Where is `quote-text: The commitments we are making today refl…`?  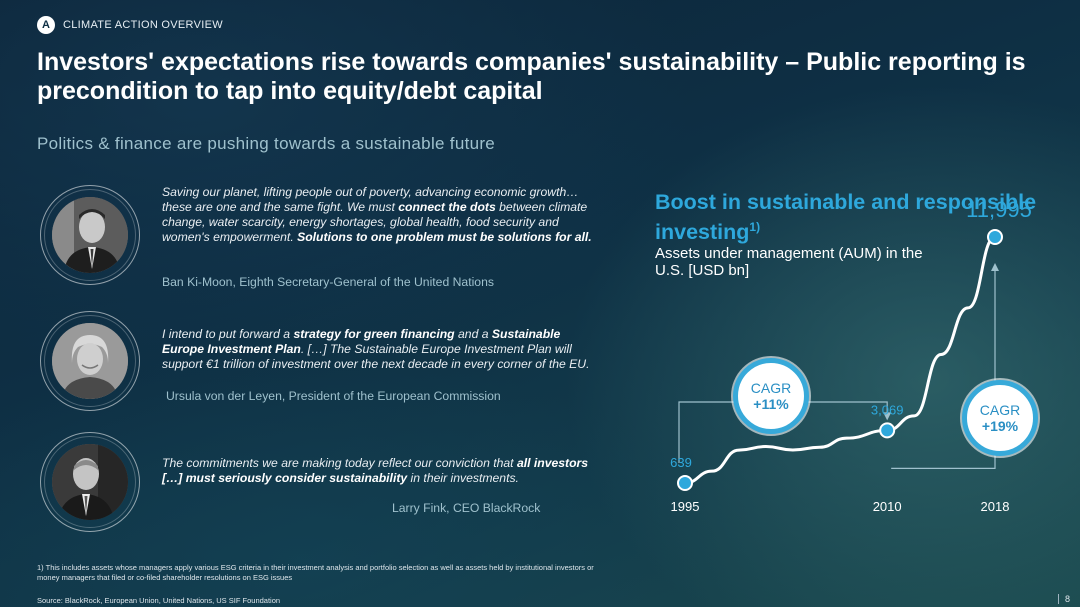 quote-text: The commitments we are making today refl… is located at coordinates (382, 471).